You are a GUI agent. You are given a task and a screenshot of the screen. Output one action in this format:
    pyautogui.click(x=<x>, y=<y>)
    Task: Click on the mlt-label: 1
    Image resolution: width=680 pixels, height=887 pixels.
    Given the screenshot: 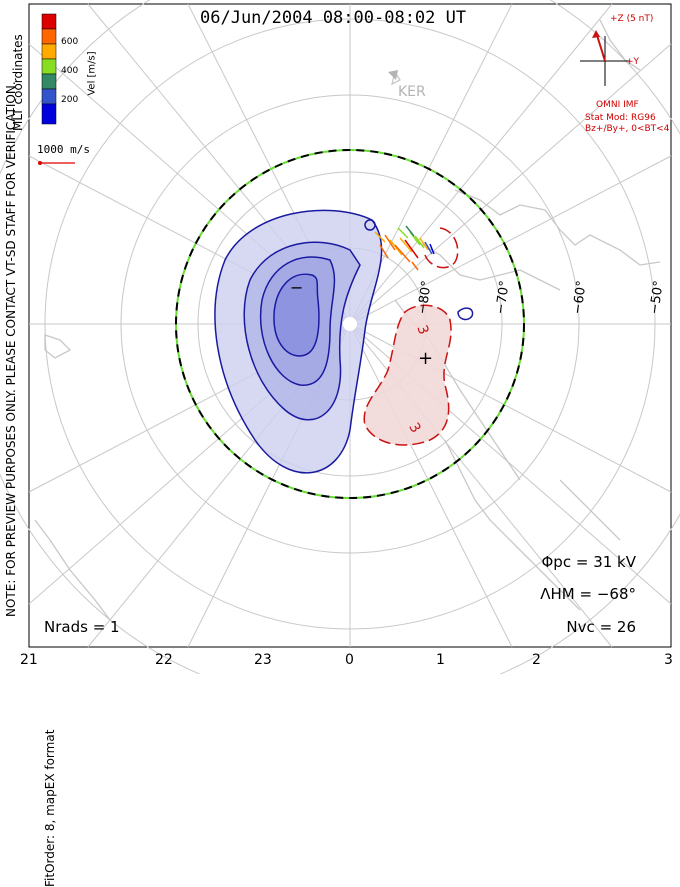 What is the action you would take?
    pyautogui.click(x=440, y=660)
    